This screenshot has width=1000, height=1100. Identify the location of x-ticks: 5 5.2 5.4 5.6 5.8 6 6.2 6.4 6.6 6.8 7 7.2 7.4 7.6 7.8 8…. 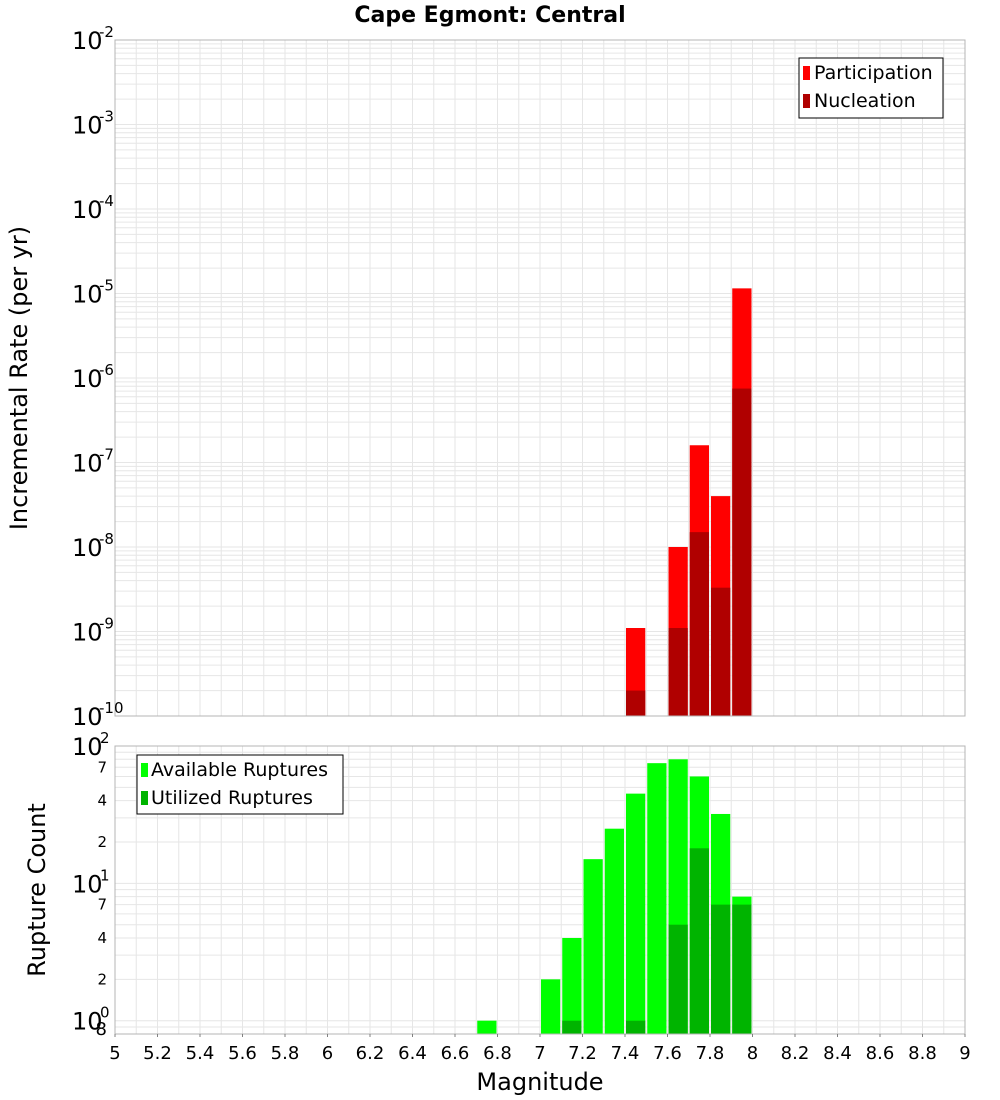
(540, 1049).